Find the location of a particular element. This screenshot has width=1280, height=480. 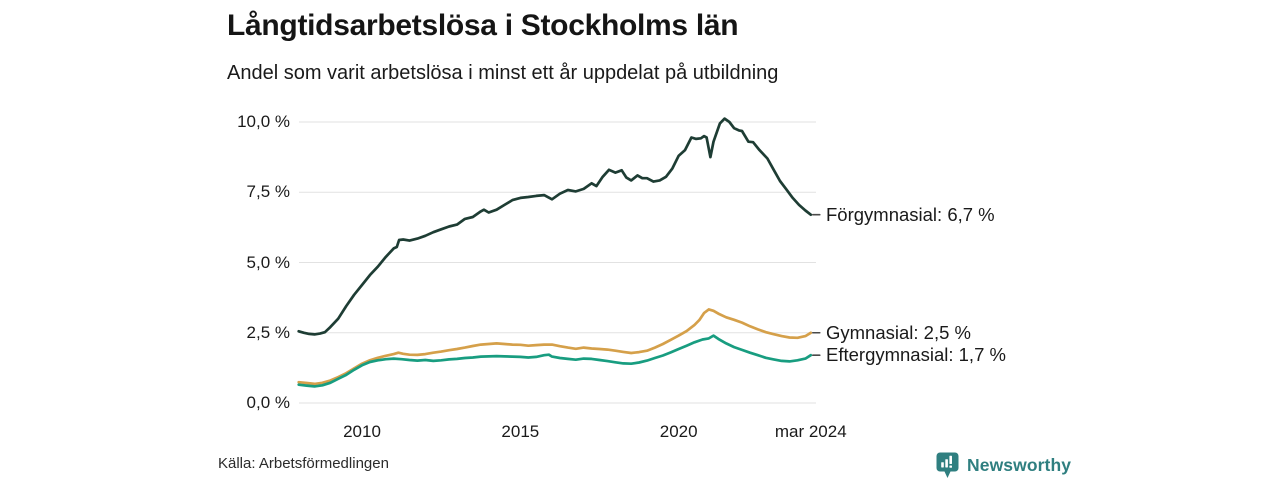

x-tick-label: 2020 is located at coordinates (678, 431).